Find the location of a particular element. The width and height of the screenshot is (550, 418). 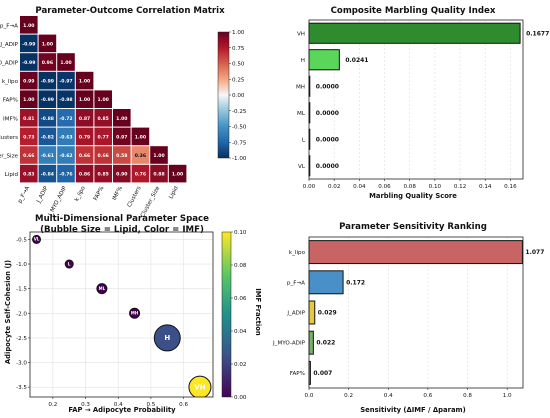

heatmap-col-label: FAP% is located at coordinates (99, 194).